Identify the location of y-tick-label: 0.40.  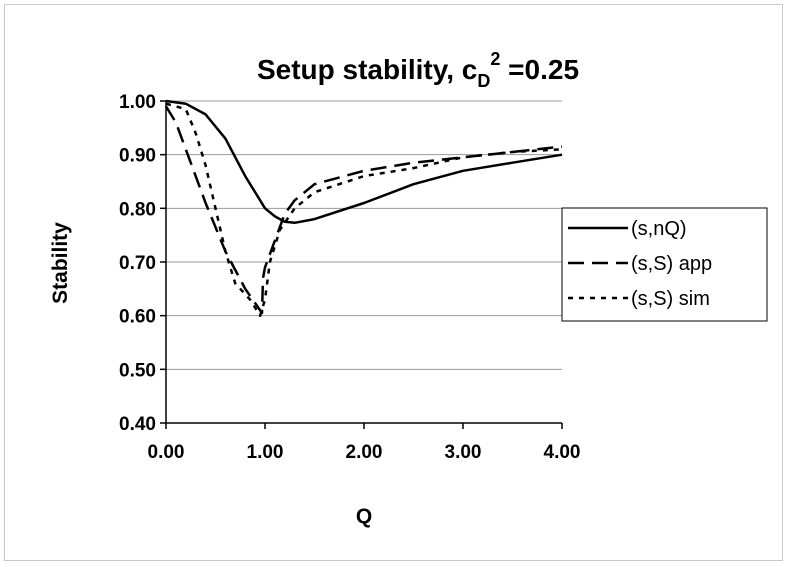
(137, 424).